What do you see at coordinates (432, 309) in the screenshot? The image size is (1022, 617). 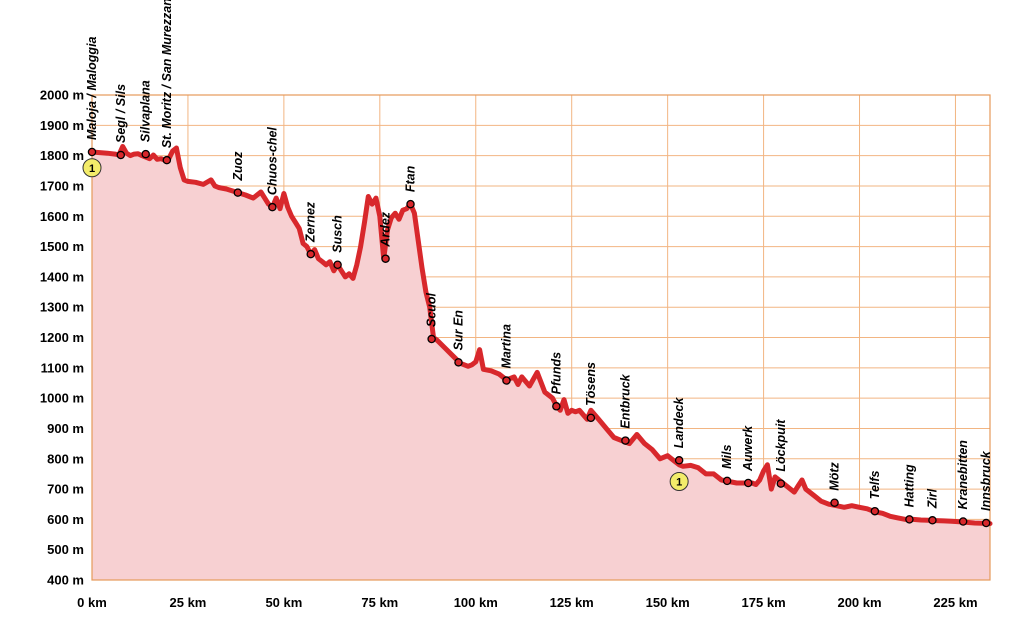 I see `town-label: Scuol` at bounding box center [432, 309].